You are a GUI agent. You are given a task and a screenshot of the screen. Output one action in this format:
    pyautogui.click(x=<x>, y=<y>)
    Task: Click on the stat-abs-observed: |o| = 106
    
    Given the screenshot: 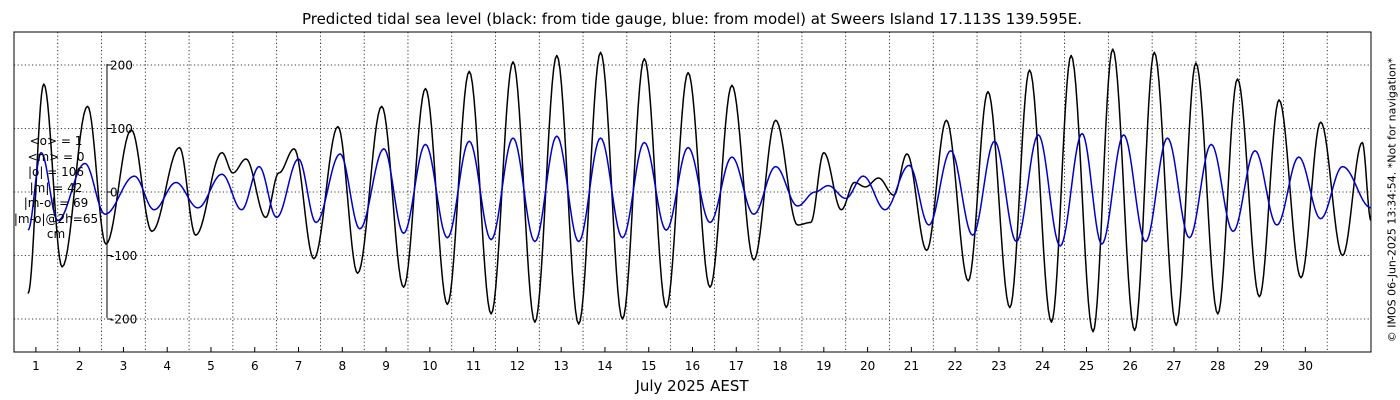 What is the action you would take?
    pyautogui.click(x=55, y=172)
    